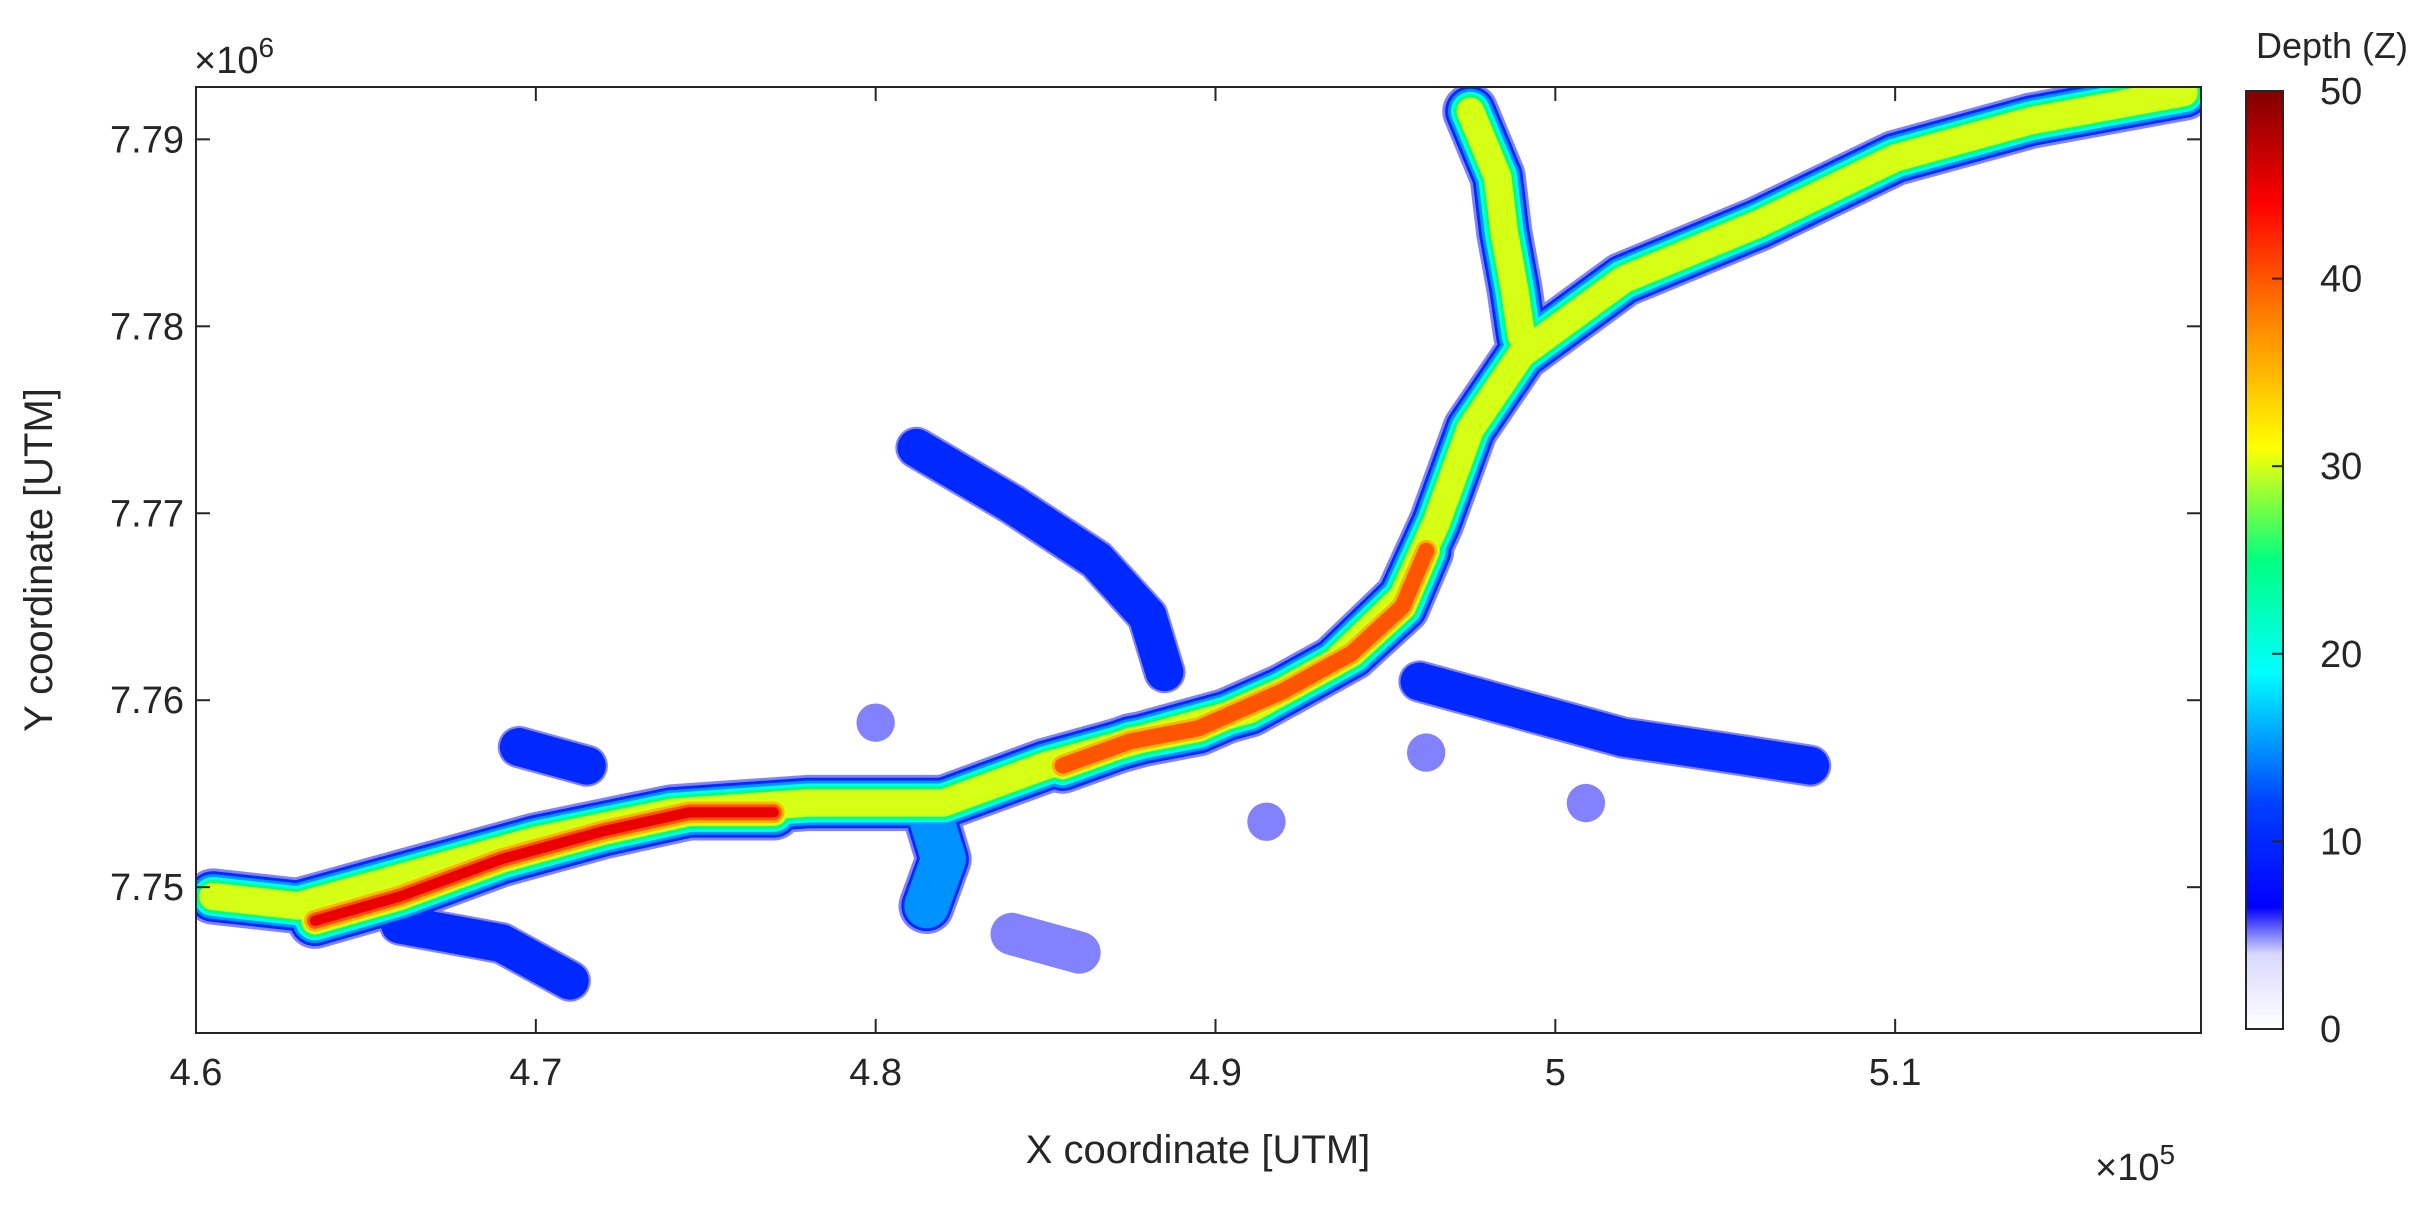 The image size is (2419, 1211). Describe the element at coordinates (1895, 1073) in the screenshot. I see `x-tick-label: 5.1` at that location.